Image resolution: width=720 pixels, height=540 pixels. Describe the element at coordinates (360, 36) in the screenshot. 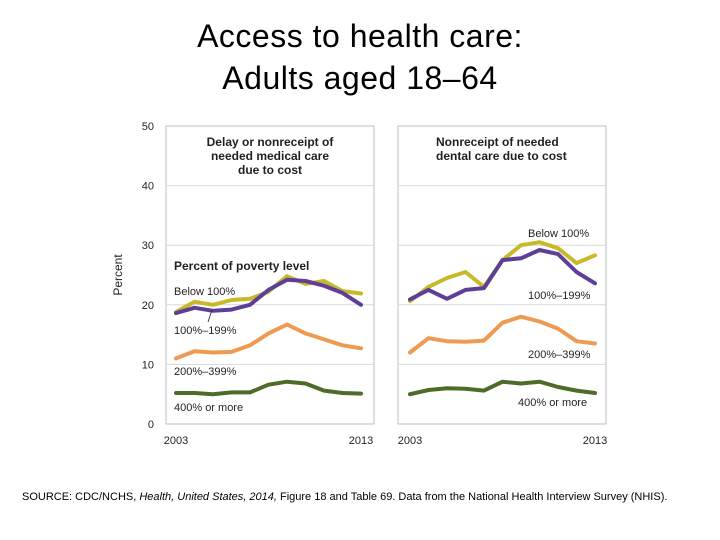

I see `chart-title-line-1: Access to health care:` at that location.